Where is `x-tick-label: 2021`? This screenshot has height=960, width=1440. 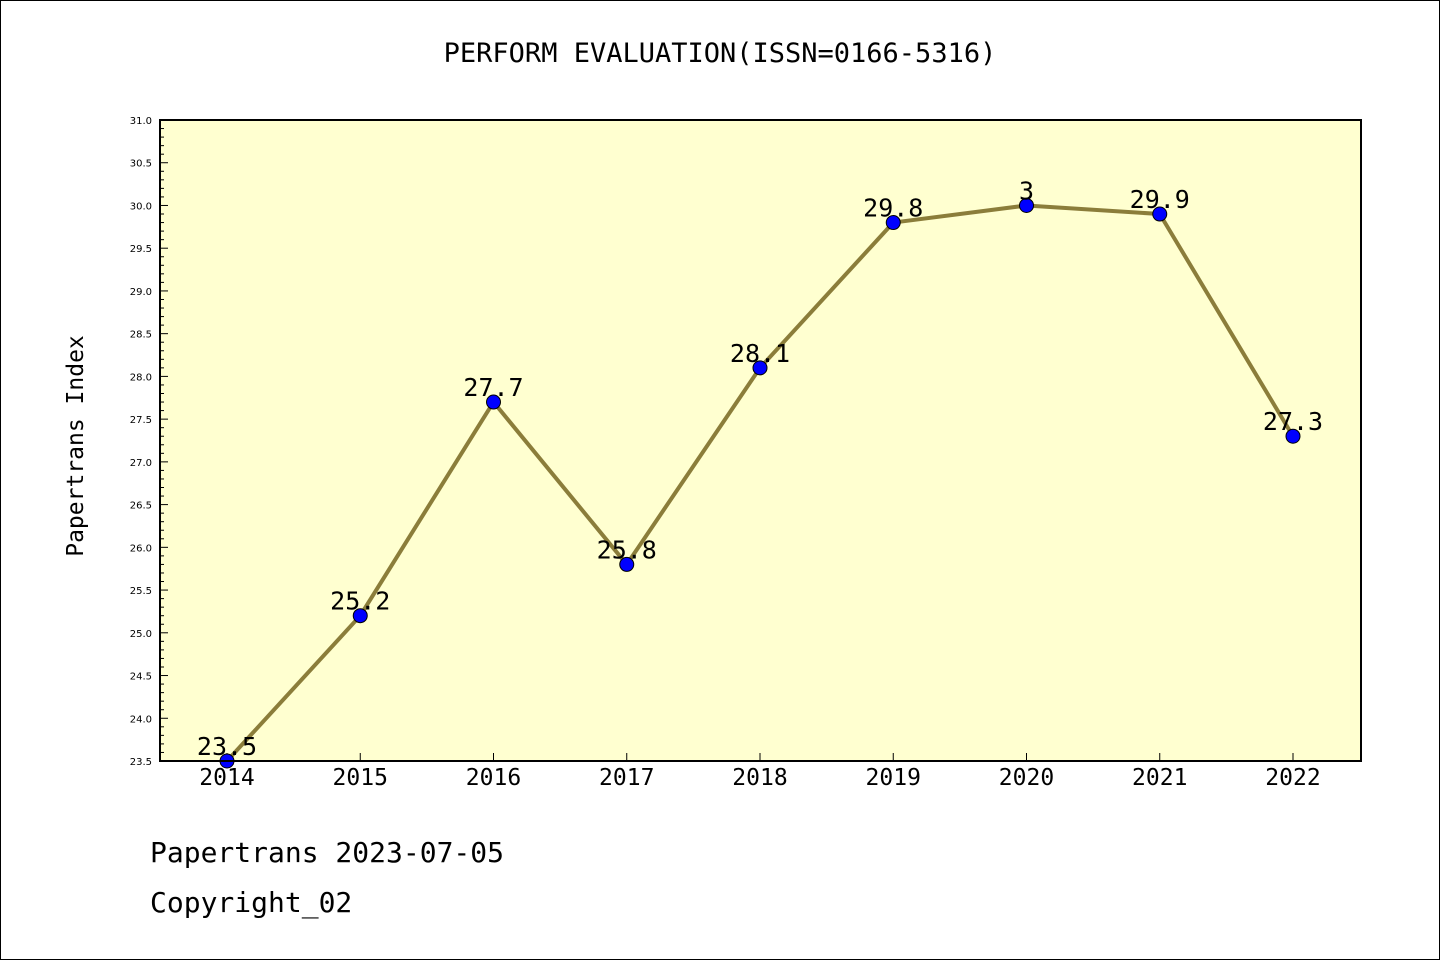 x-tick-label: 2021 is located at coordinates (1159, 778).